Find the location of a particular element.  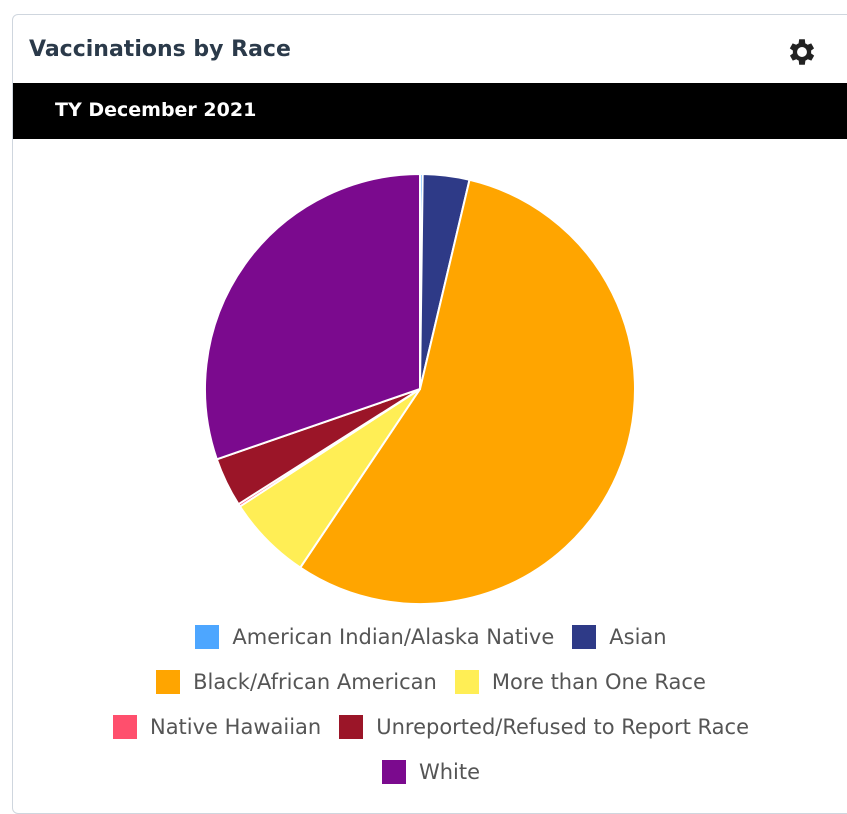

legend-label: American Indian/Alaska Native is located at coordinates (393, 637).